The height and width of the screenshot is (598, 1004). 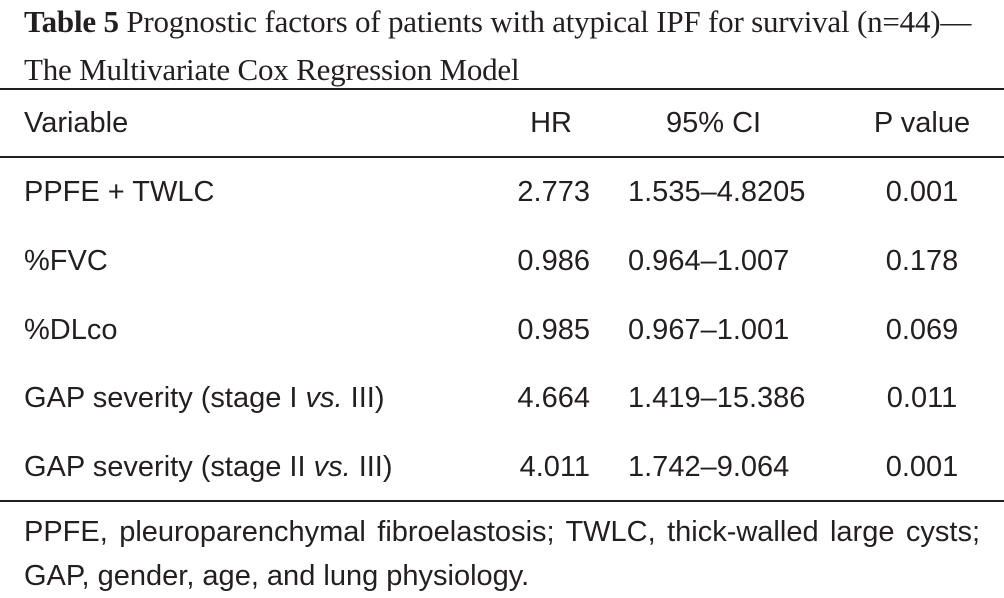 I want to click on hr-cell: 4.011, so click(x=554, y=467).